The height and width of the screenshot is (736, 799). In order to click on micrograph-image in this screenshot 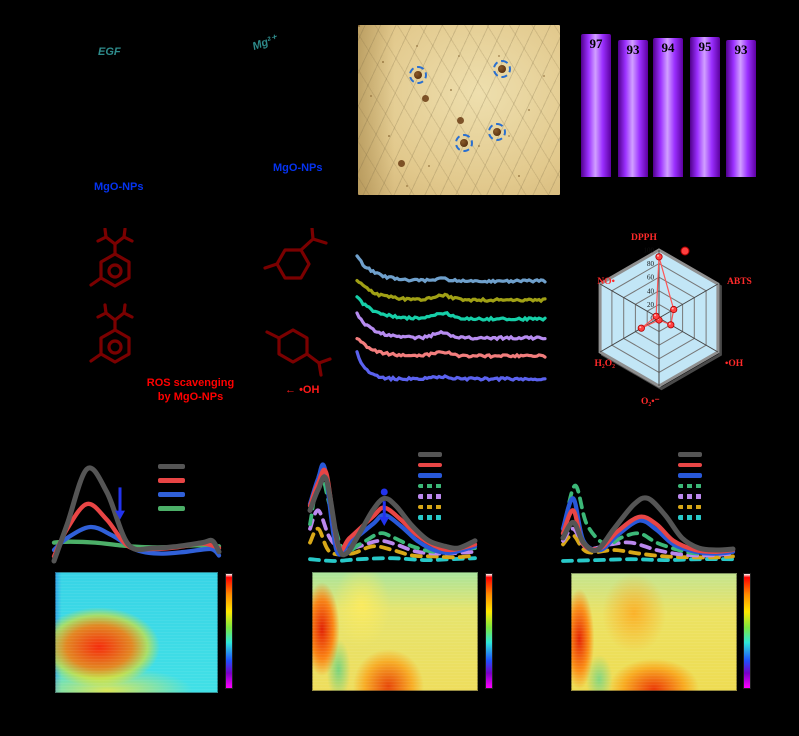, I will do `click(459, 110)`.